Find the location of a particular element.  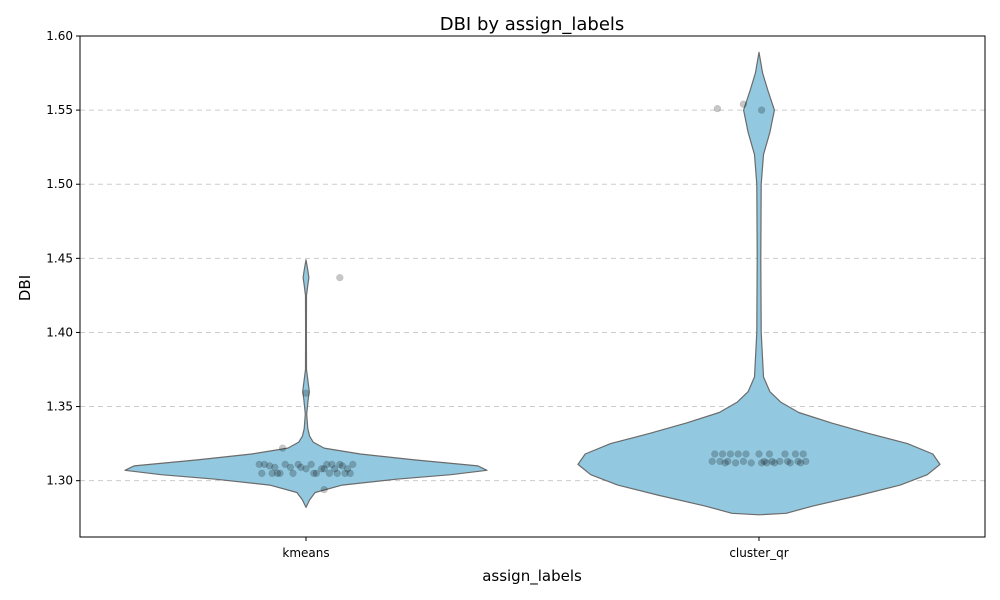

y-tick-label: 1.45 is located at coordinates (59, 258).